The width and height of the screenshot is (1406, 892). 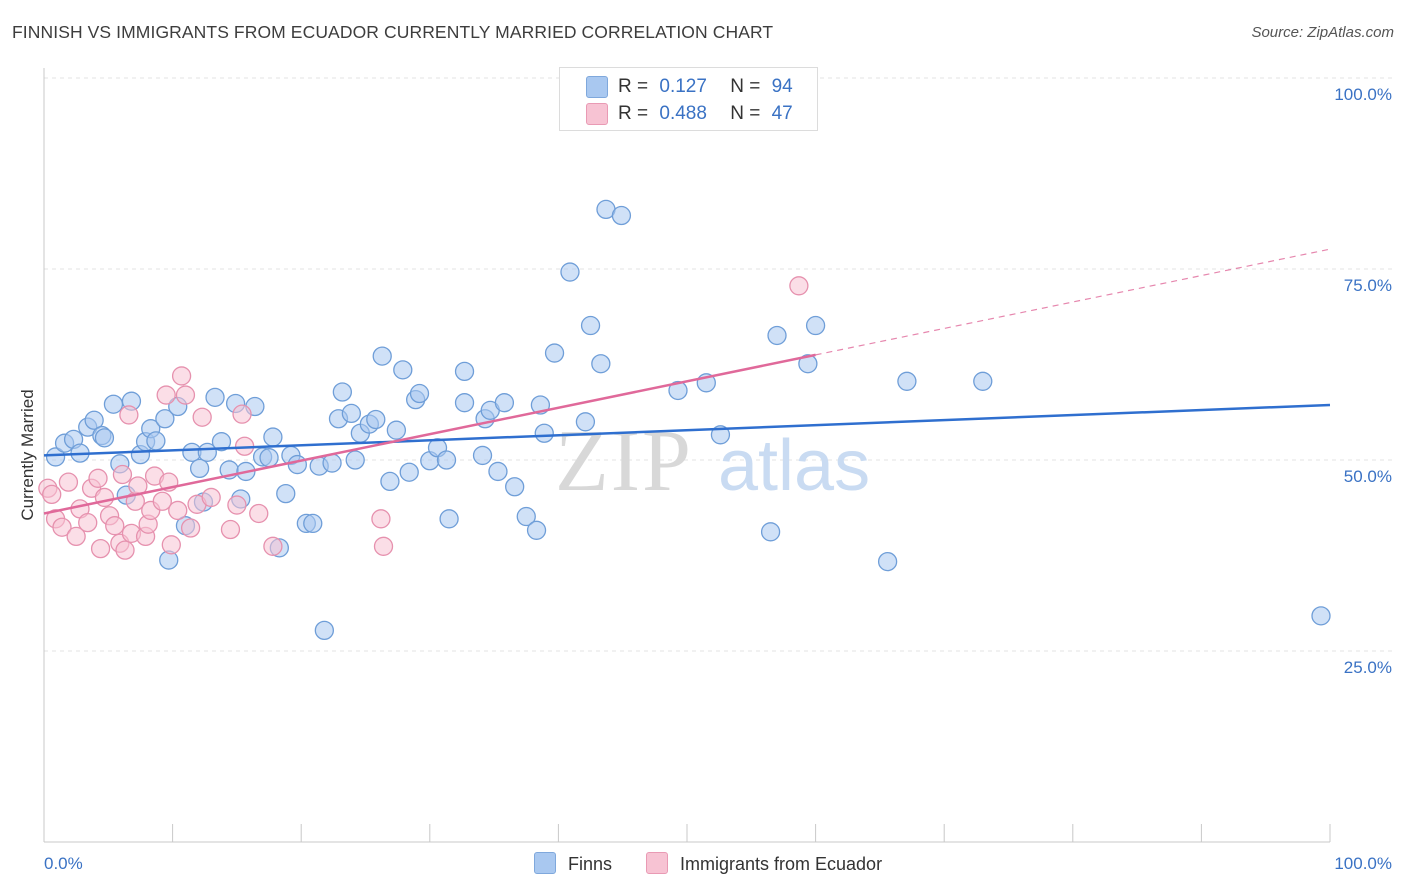 I want to click on n-label: N =, so click(x=745, y=113).